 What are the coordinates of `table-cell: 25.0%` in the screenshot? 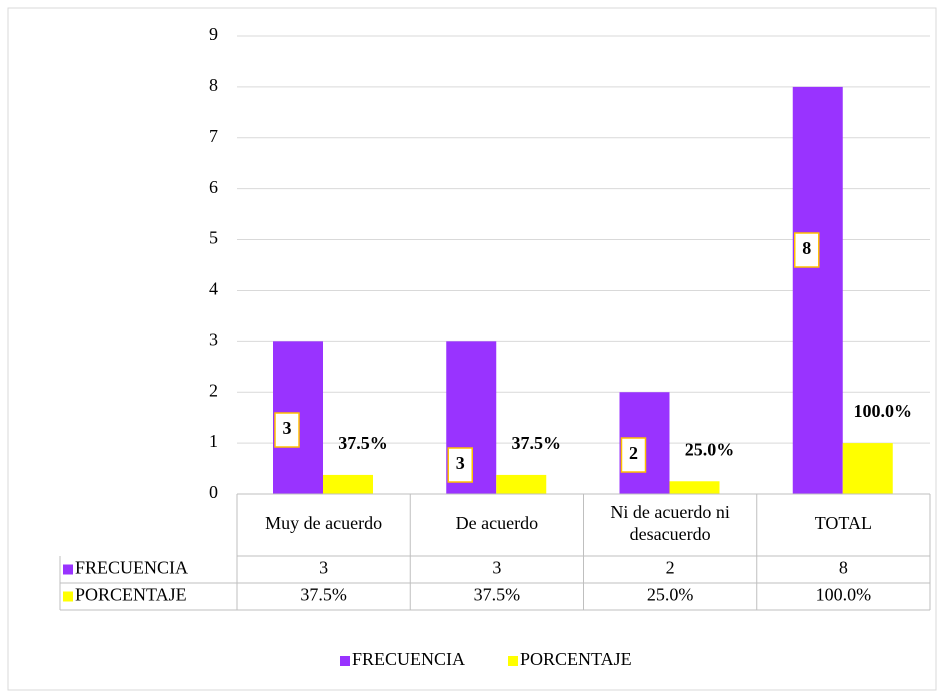 It's located at (670, 595).